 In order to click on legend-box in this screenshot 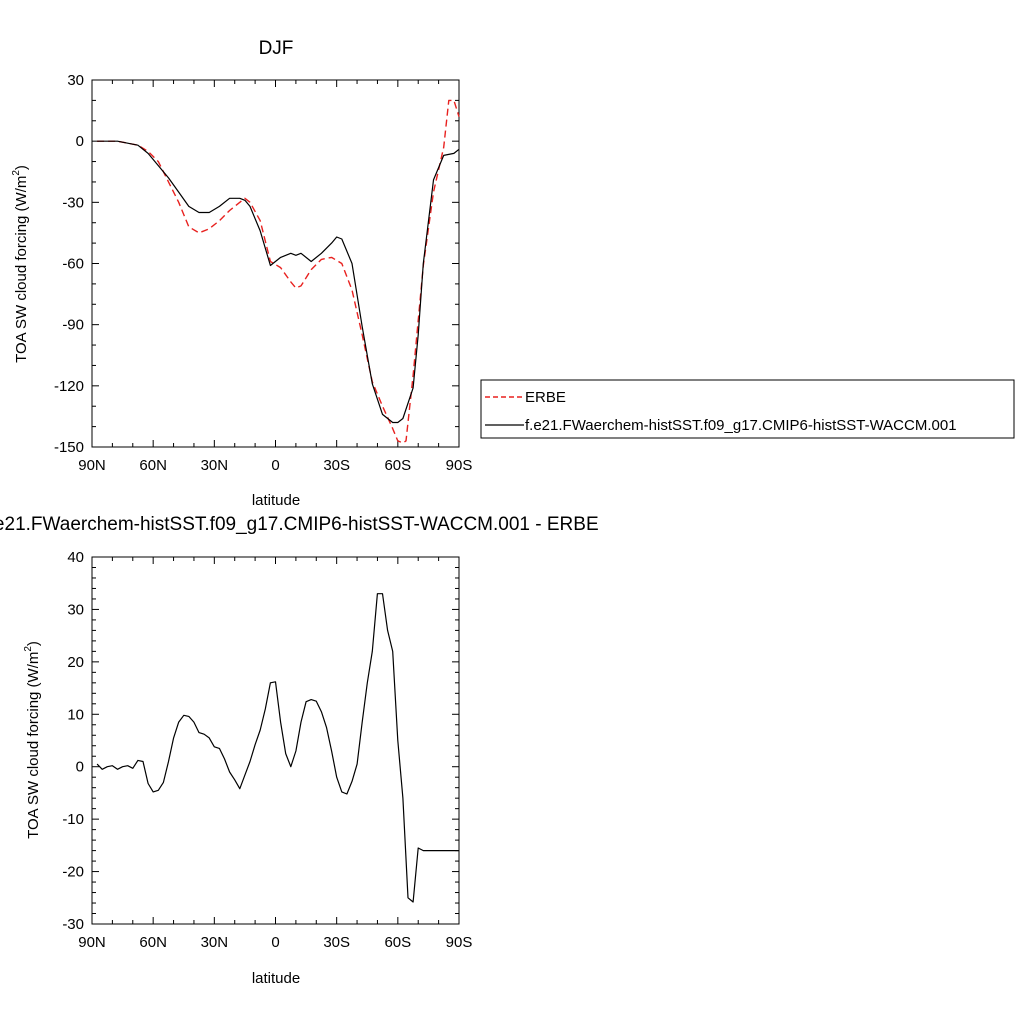, I will do `click(747, 409)`.